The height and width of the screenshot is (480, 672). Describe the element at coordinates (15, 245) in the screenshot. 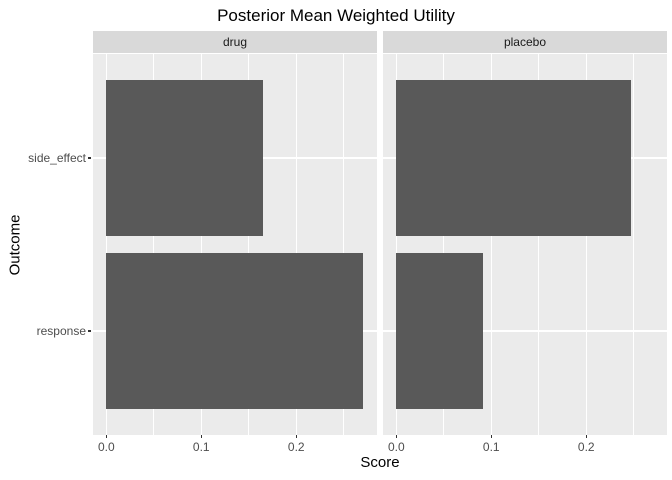

I see `y-axis-title: Outcome` at that location.